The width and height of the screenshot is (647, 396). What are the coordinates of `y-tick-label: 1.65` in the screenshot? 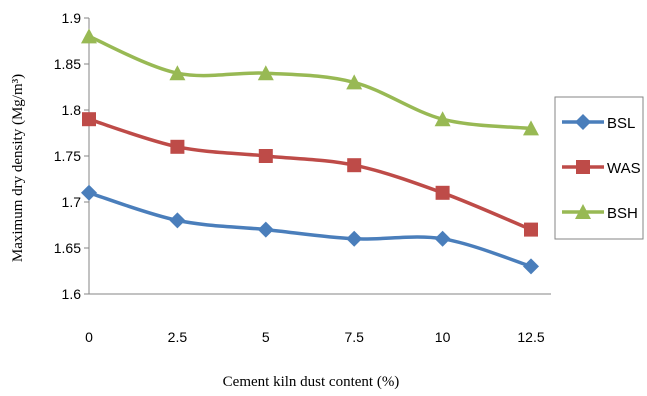 It's located at (67, 248).